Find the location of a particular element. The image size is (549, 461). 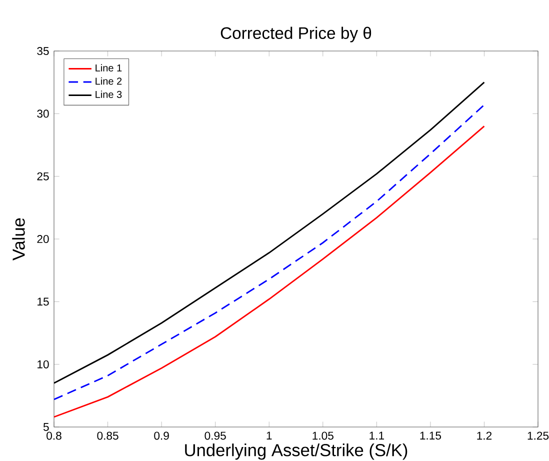

legend-label: Line 2 is located at coordinates (109, 81).